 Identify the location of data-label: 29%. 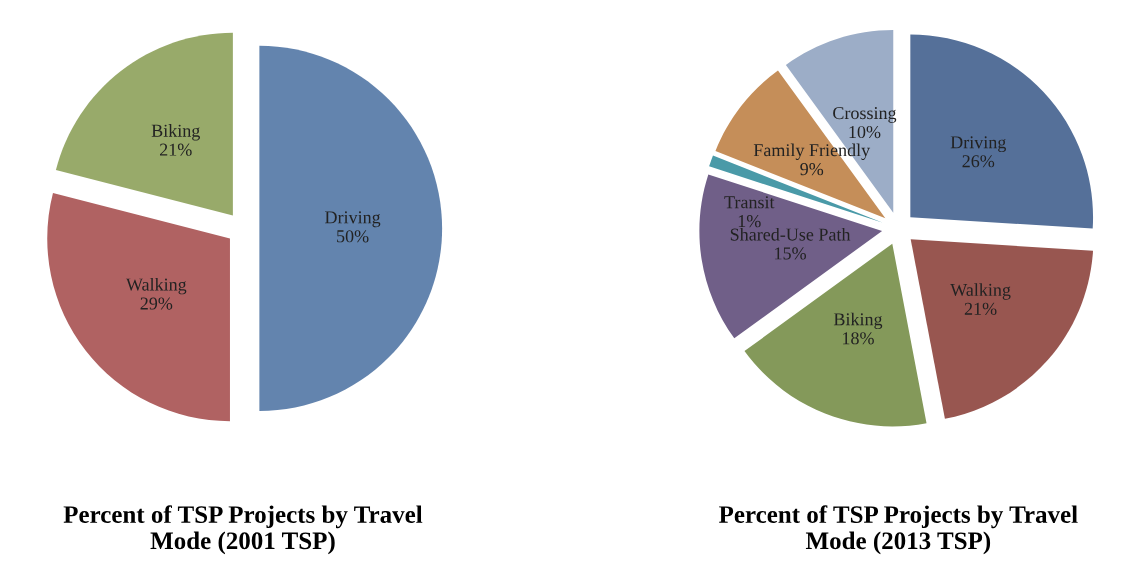
(156, 303).